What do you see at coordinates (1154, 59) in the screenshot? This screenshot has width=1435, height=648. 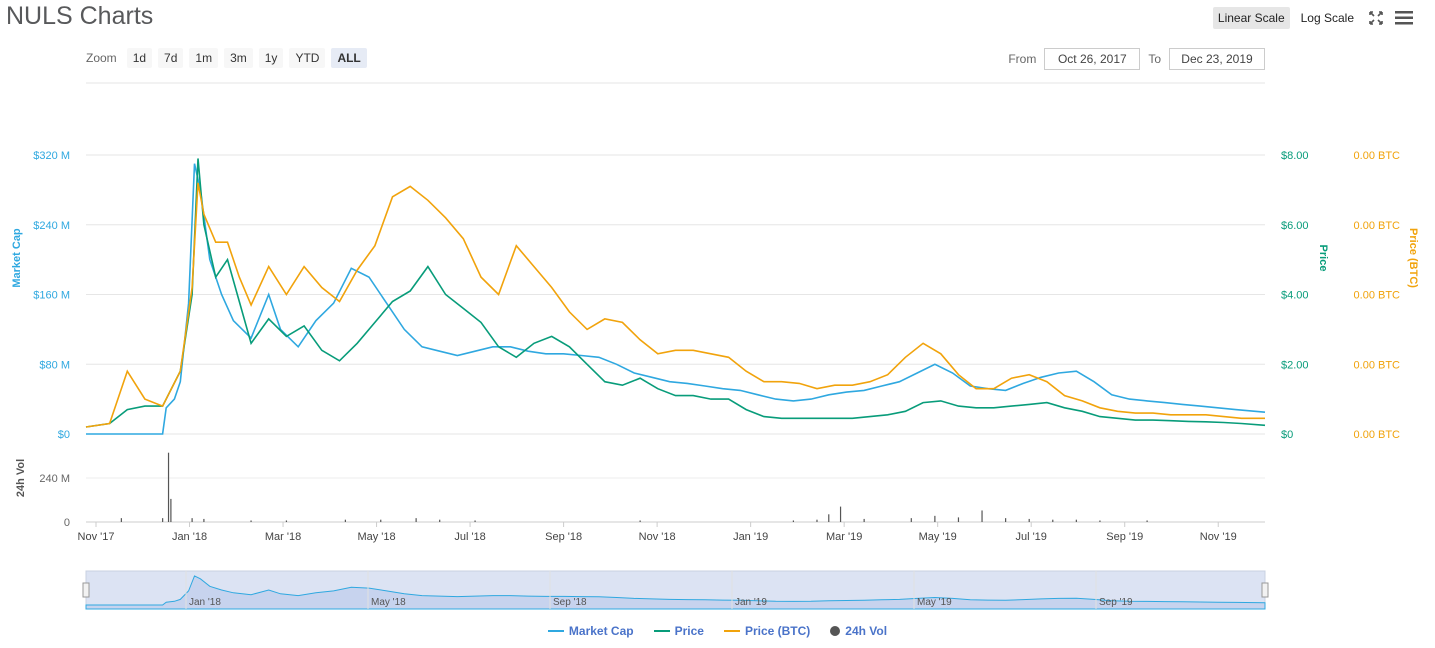 I see `to-label: To` at bounding box center [1154, 59].